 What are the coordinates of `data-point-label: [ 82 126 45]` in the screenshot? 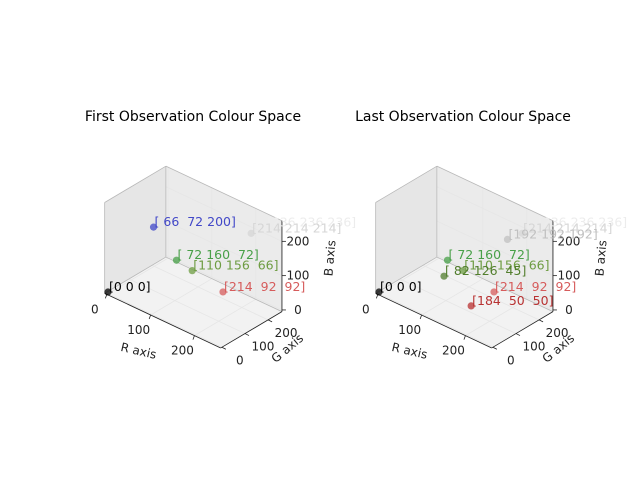 It's located at (485, 270).